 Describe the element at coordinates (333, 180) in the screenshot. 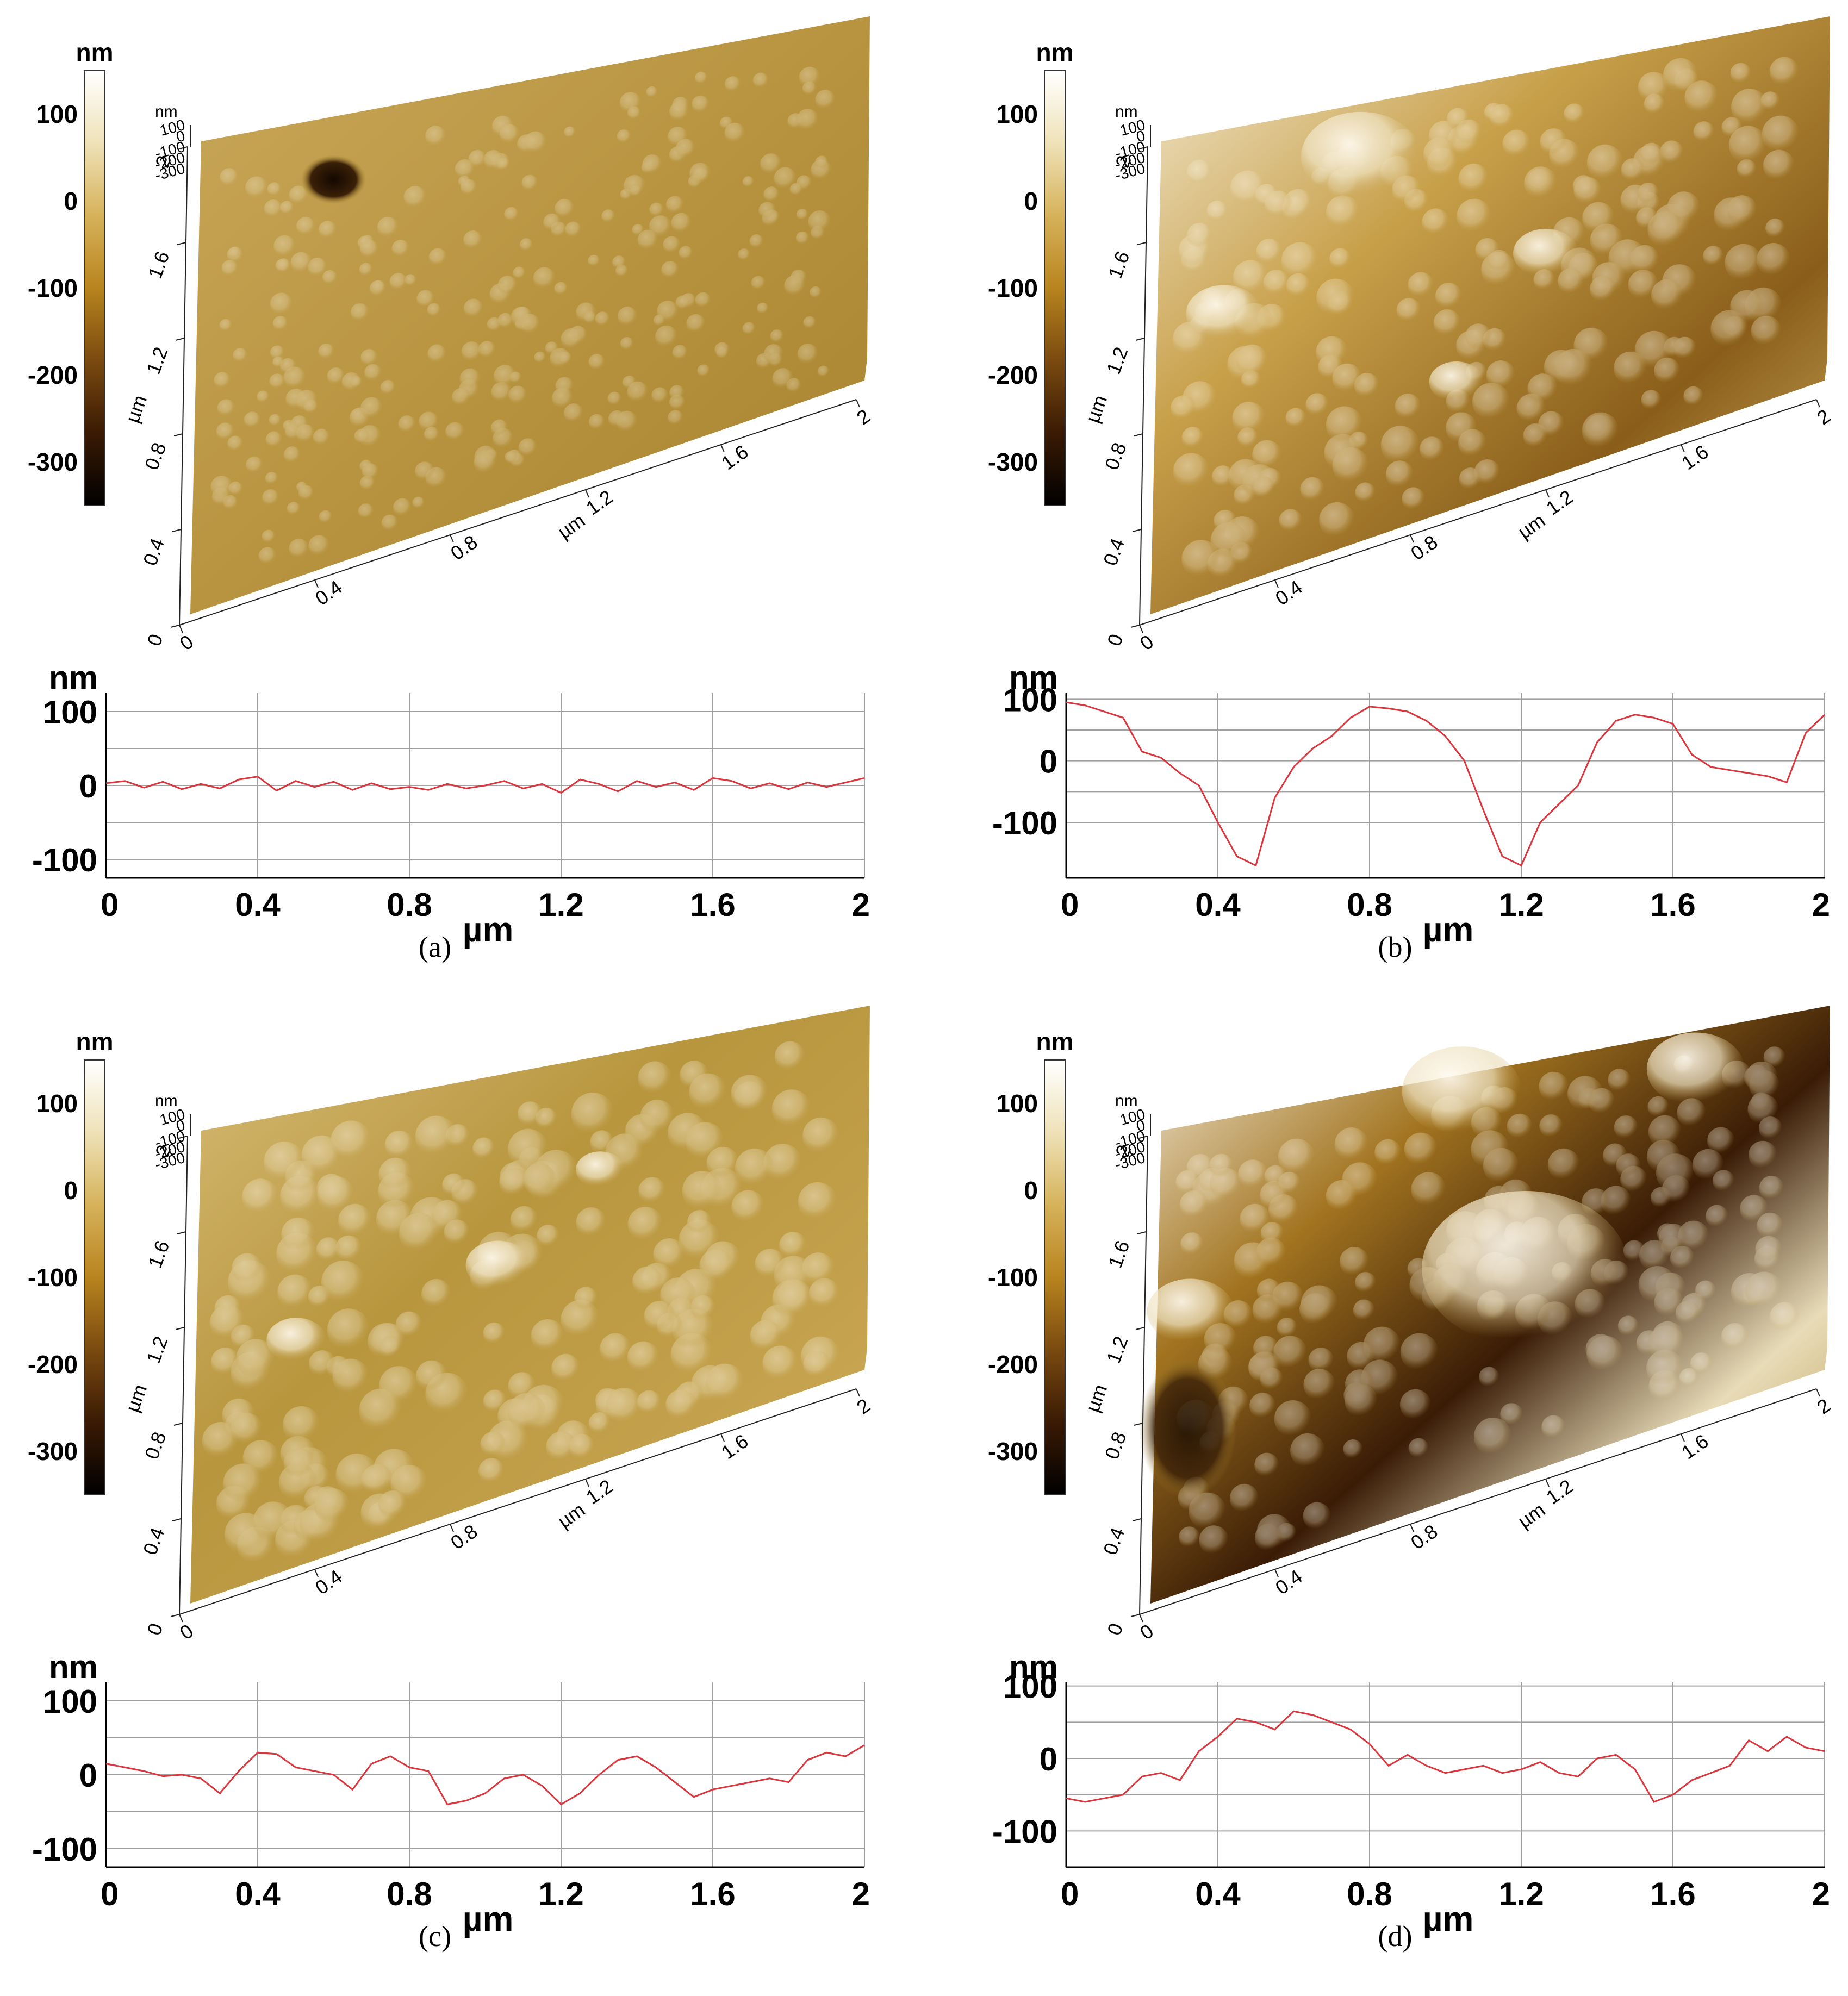

I see `surface-pit` at that location.